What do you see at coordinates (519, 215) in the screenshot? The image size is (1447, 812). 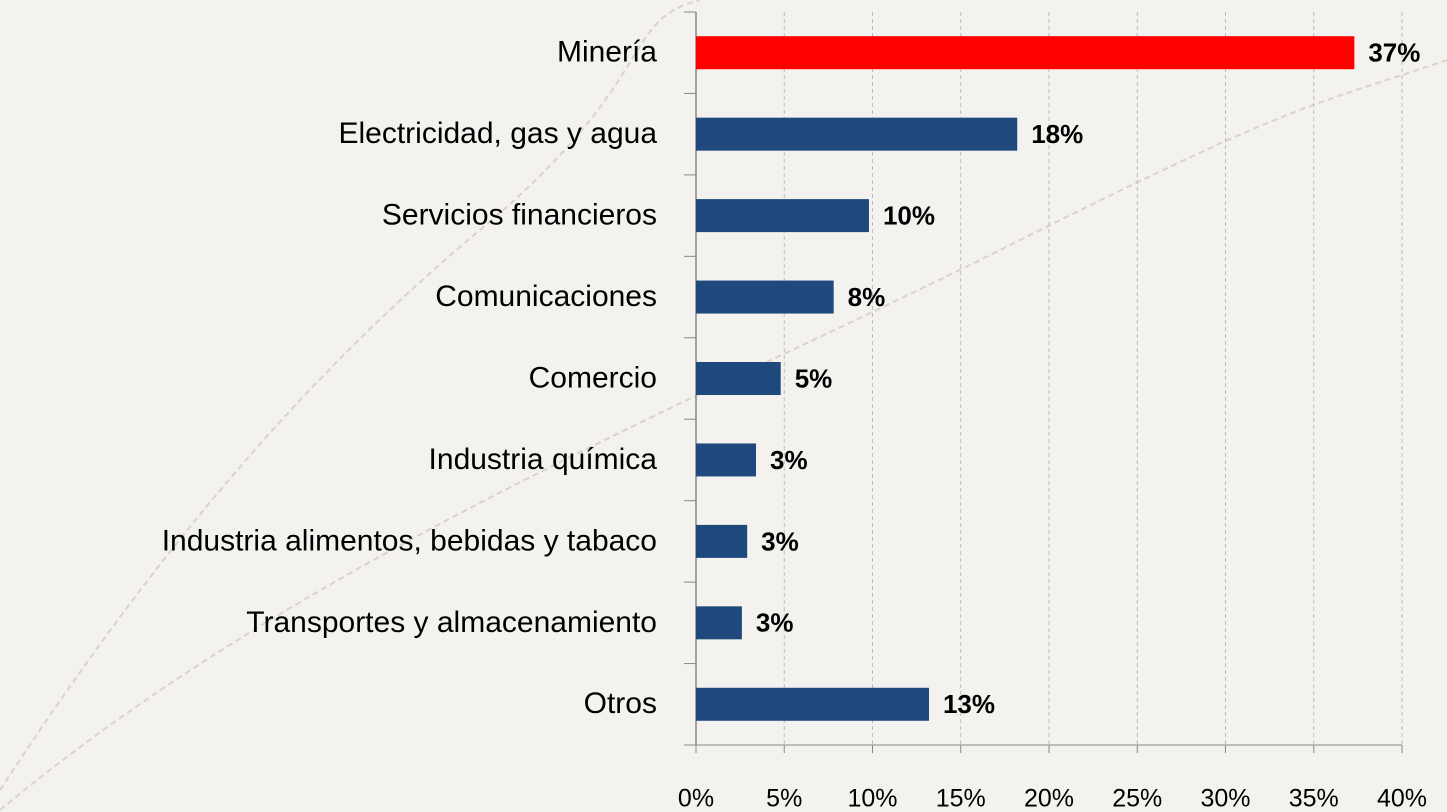 I see `y-tick-label: Servicios financieros` at bounding box center [519, 215].